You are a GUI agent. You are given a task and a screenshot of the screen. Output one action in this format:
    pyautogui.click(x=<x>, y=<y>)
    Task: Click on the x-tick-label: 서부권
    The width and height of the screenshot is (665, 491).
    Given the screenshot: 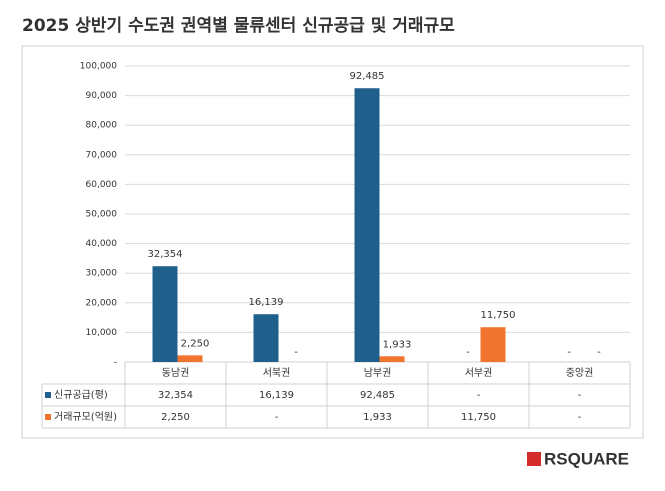 What is the action you would take?
    pyautogui.click(x=479, y=373)
    